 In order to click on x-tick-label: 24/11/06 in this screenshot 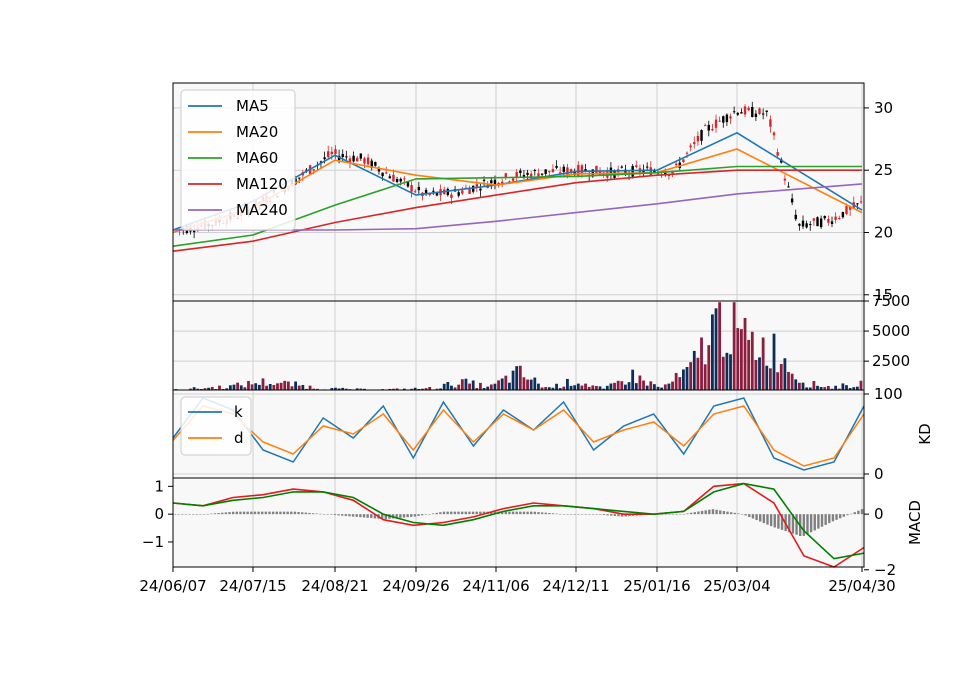, I will do `click(495, 586)`.